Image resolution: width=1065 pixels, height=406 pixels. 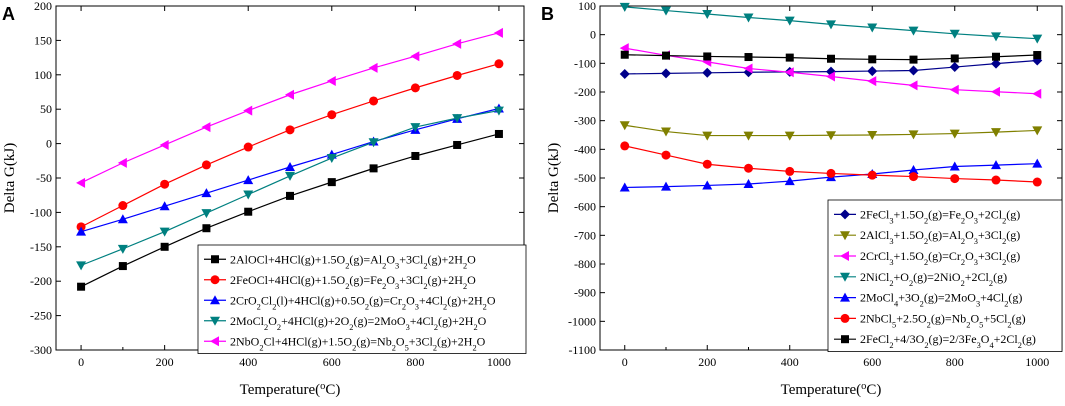 What do you see at coordinates (585, 293) in the screenshot?
I see `panel-b-y-tick-label: -900` at bounding box center [585, 293].